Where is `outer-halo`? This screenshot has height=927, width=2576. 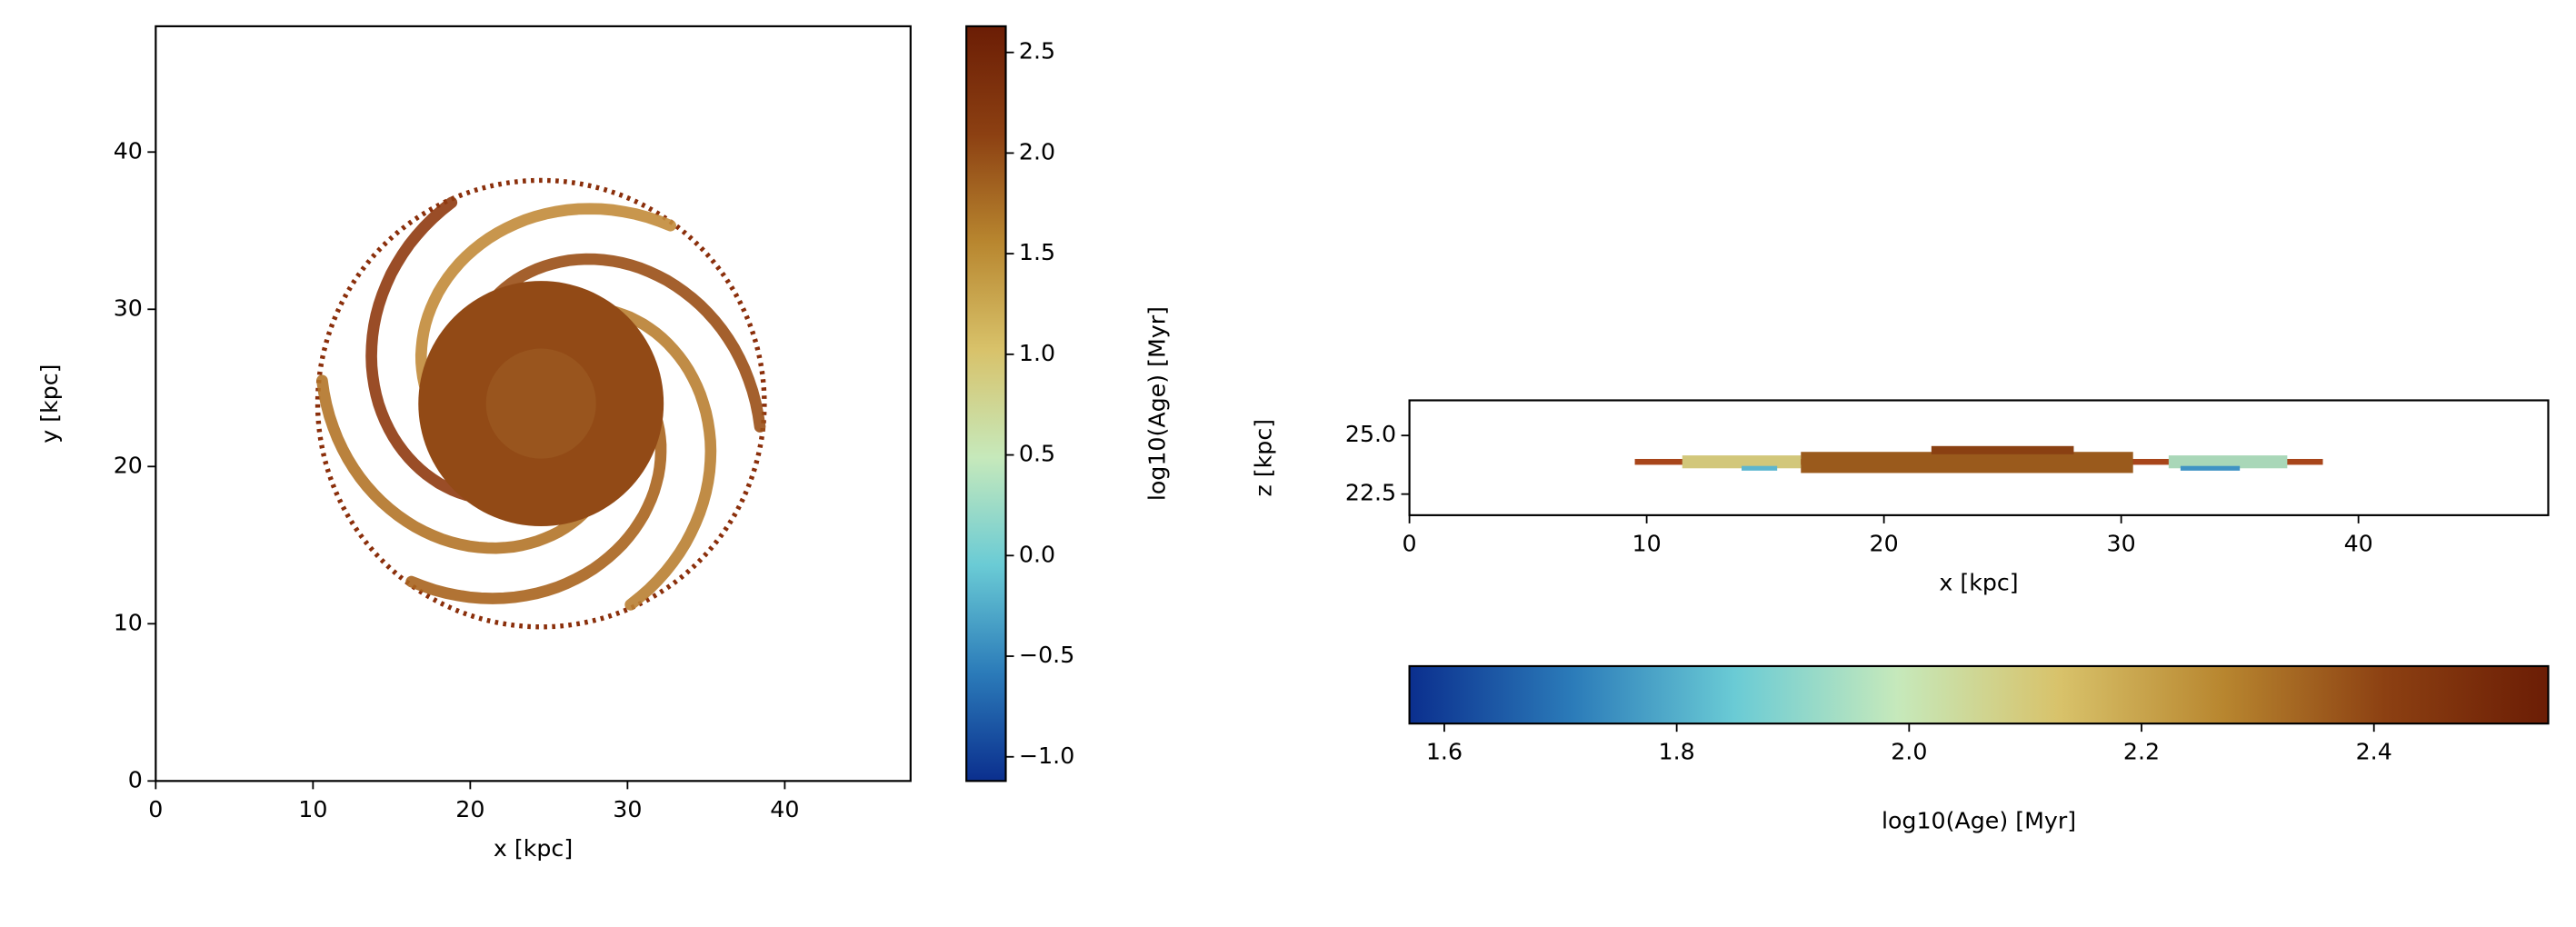
outer-halo is located at coordinates (541, 404).